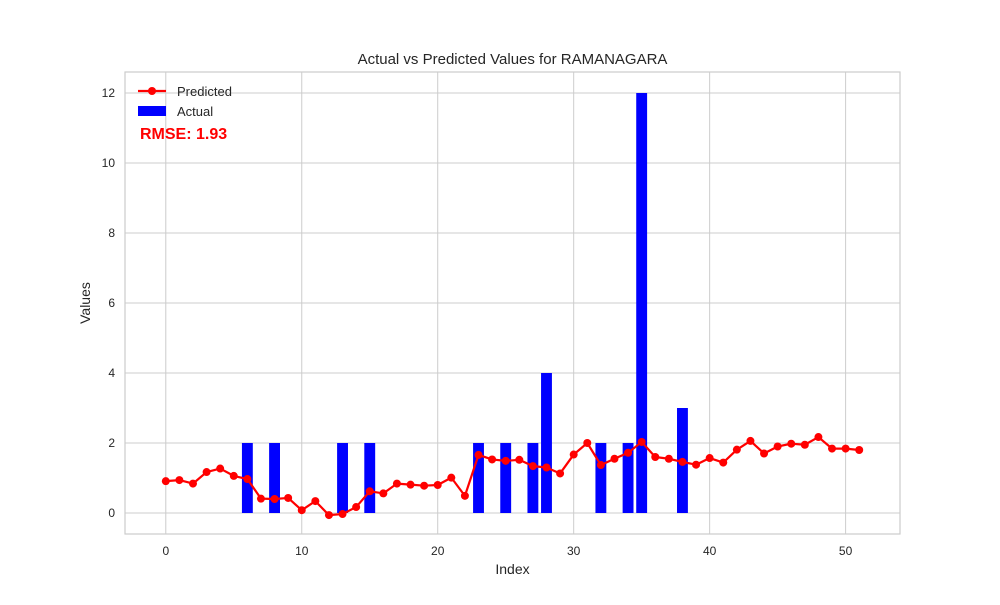  Describe the element at coordinates (152, 91) in the screenshot. I see `legend-predicted-marker` at that location.